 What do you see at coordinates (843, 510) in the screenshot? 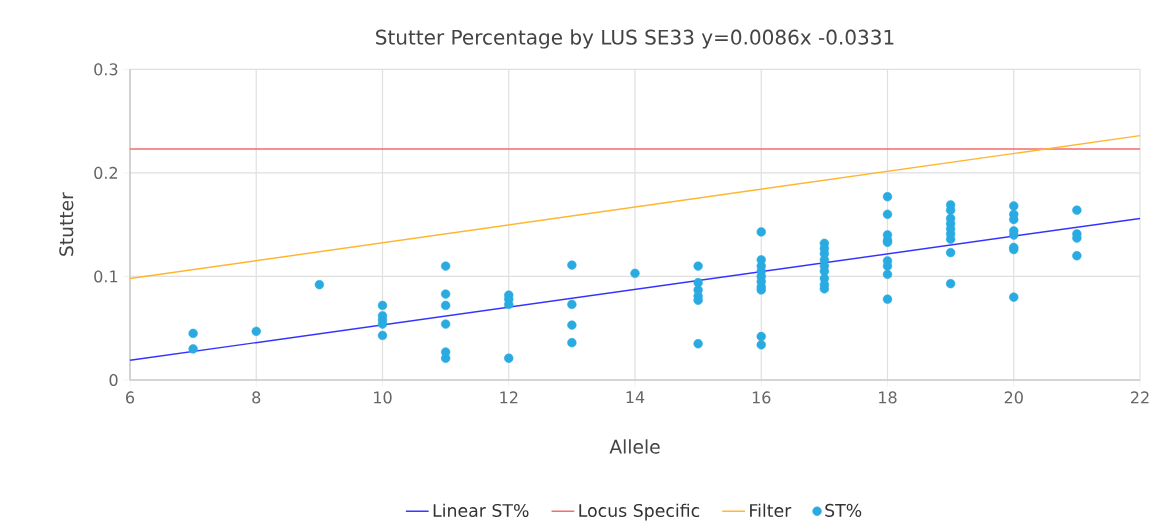
I see `legend-label: ST%` at bounding box center [843, 510].